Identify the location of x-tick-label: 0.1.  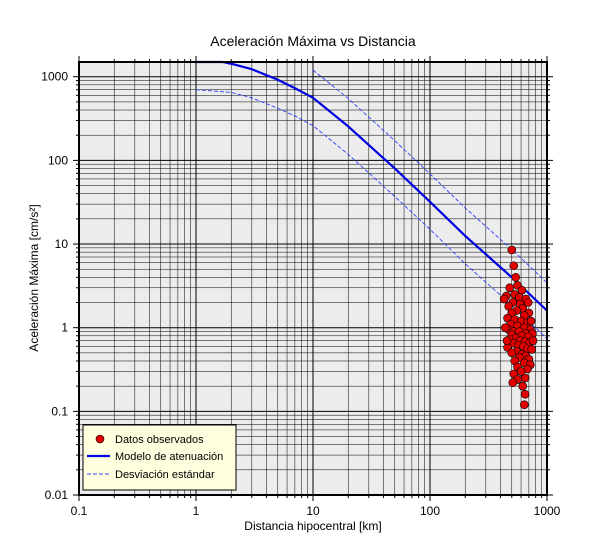
(79, 511).